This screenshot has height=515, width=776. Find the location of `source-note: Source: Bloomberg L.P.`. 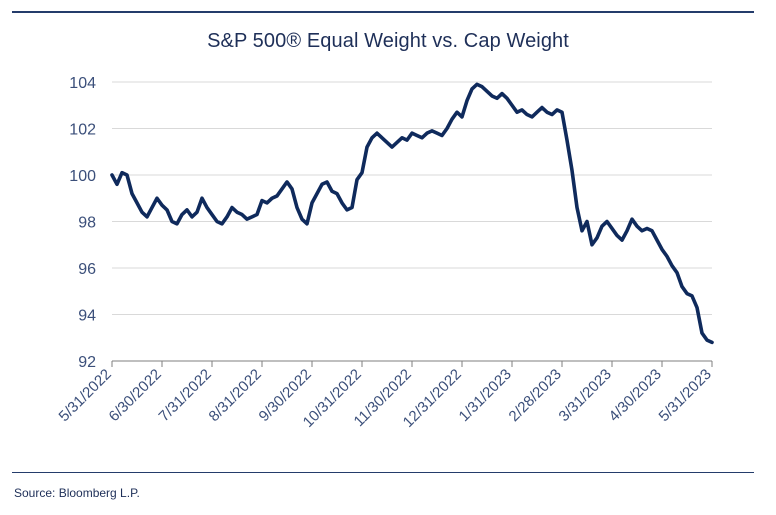

source-note: Source: Bloomberg L.P. is located at coordinates (77, 493).